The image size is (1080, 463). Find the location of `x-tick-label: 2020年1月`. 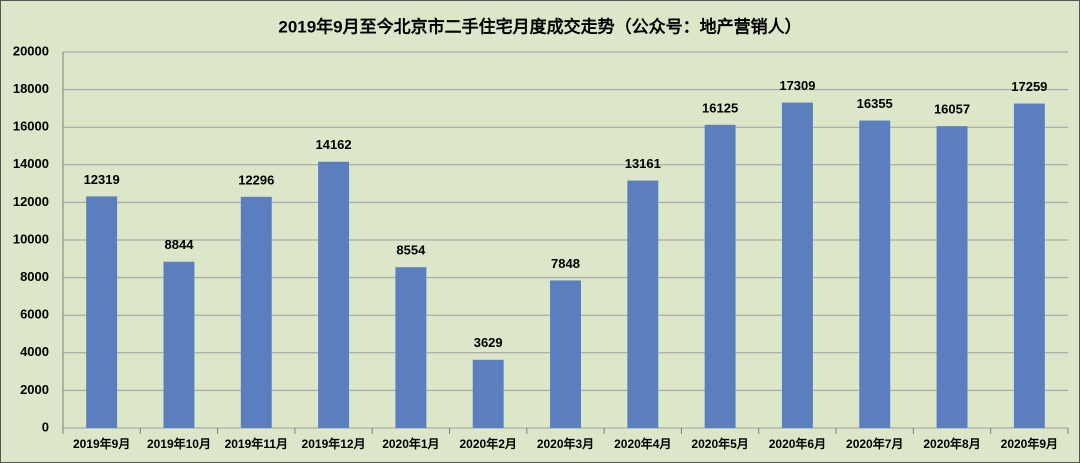

x-tick-label: 2020年1月 is located at coordinates (410, 443).